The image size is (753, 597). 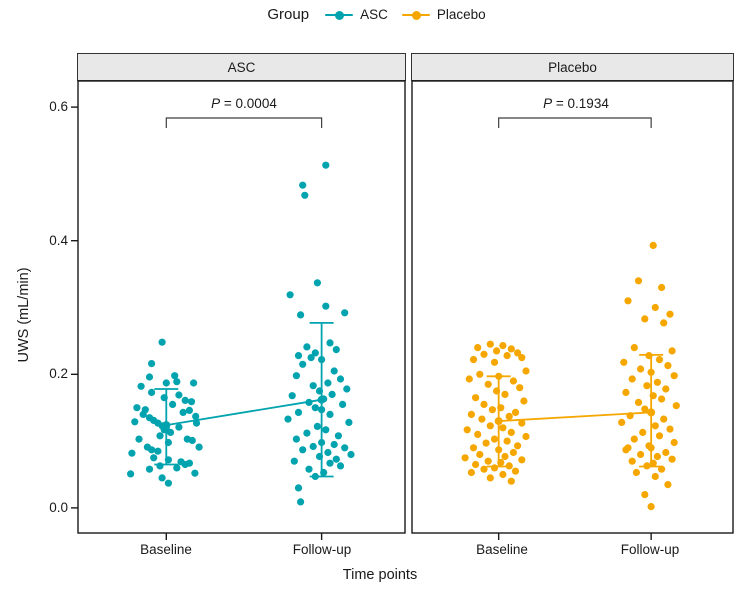 I want to click on asc-point-line-icon, so click(x=339, y=15).